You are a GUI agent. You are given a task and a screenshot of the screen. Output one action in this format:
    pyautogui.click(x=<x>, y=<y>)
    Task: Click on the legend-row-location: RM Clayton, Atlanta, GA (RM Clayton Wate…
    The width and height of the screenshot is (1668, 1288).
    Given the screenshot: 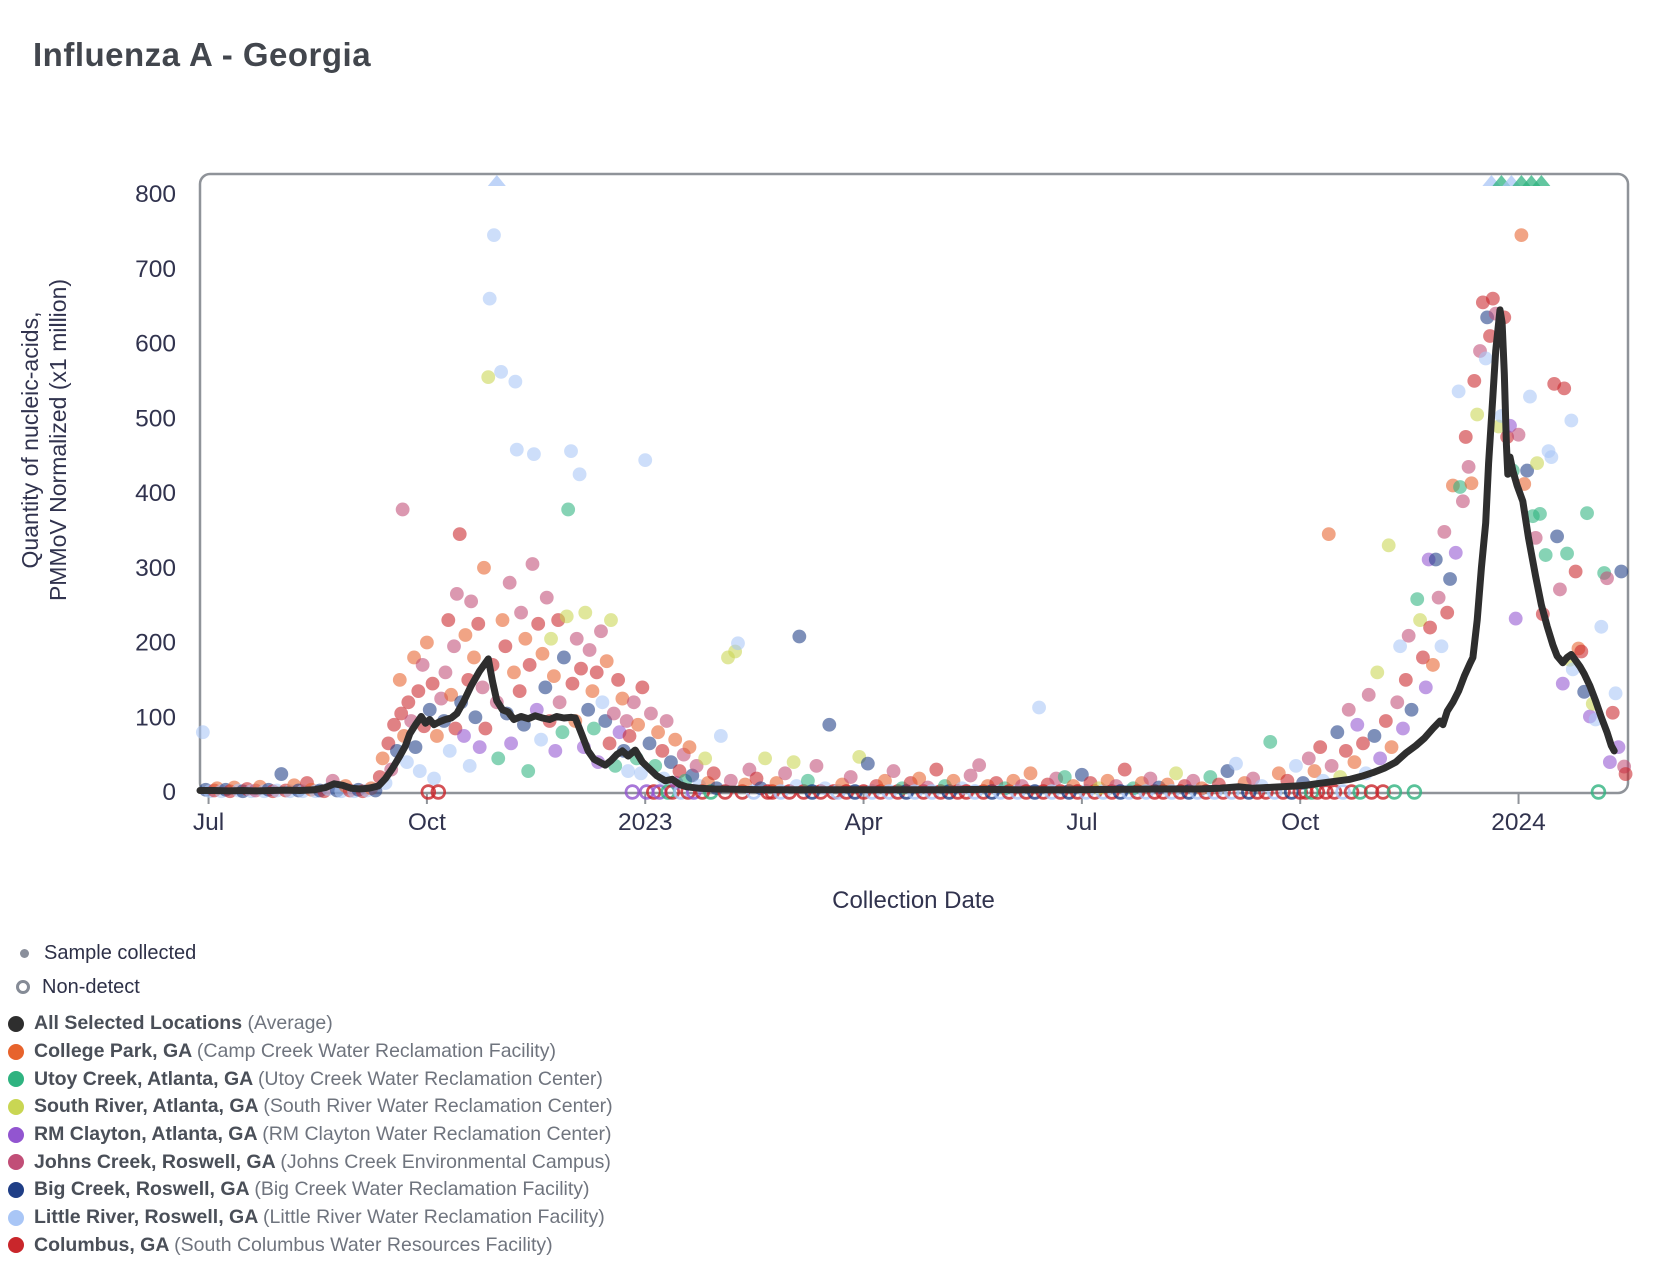 What is the action you would take?
    pyautogui.click(x=310, y=1135)
    